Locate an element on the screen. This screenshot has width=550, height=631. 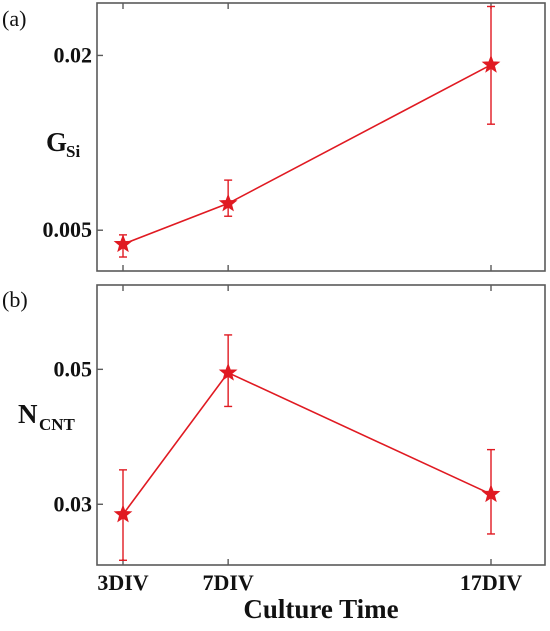
panel-a-y-axis-label: G Si is located at coordinates (63, 144).